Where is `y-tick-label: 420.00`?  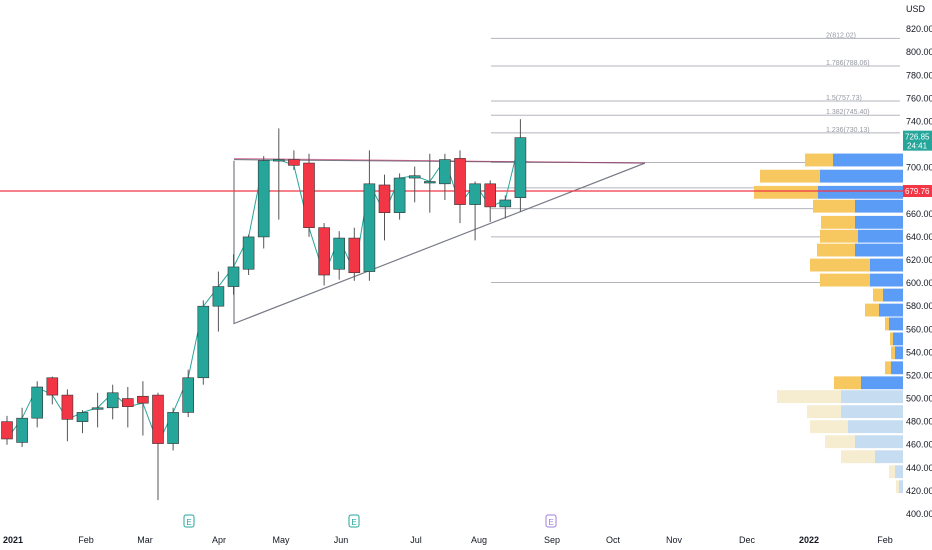 y-tick-label: 420.00 is located at coordinates (919, 491).